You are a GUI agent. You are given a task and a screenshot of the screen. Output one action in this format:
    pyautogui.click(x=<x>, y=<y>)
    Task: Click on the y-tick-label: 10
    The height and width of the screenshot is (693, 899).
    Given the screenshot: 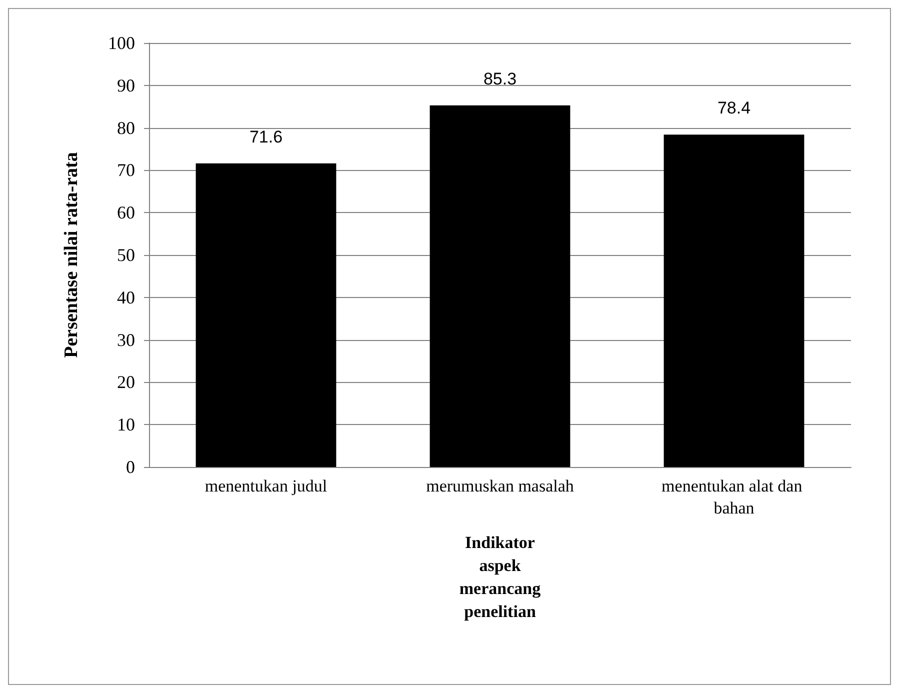 What is the action you would take?
    pyautogui.click(x=126, y=424)
    